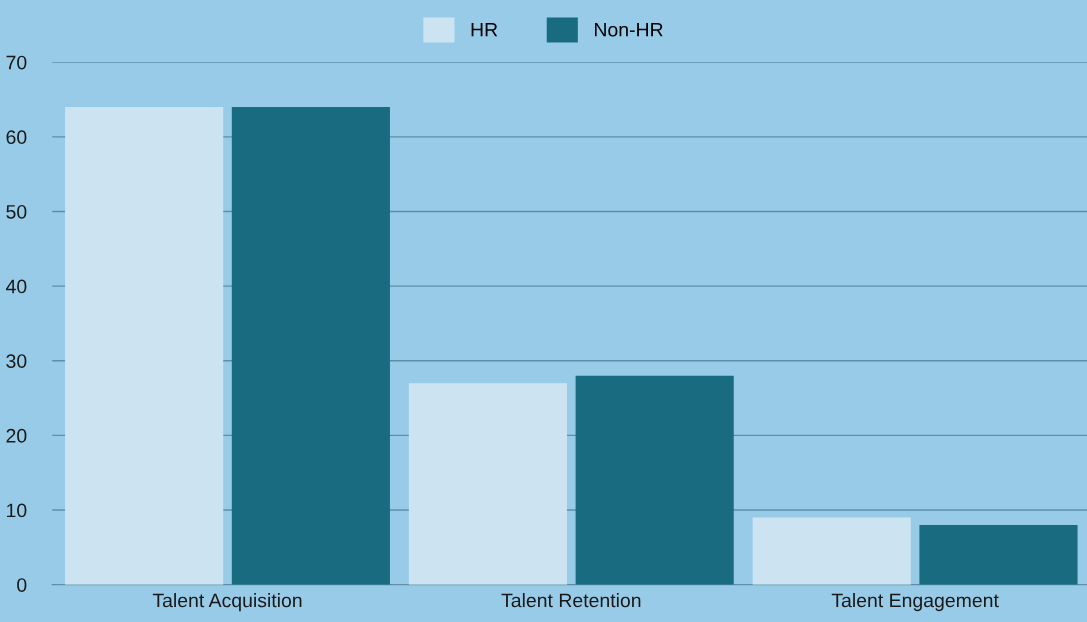 This screenshot has width=1087, height=622. Describe the element at coordinates (227, 602) in the screenshot. I see `x-tick-label: Talent Acquisition` at that location.